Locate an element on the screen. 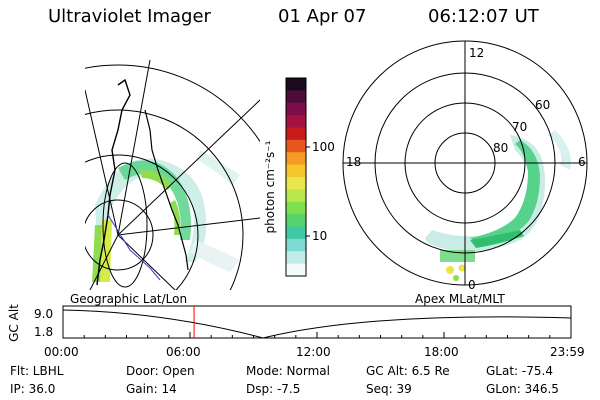  polar-label-70: 70 is located at coordinates (520, 127).